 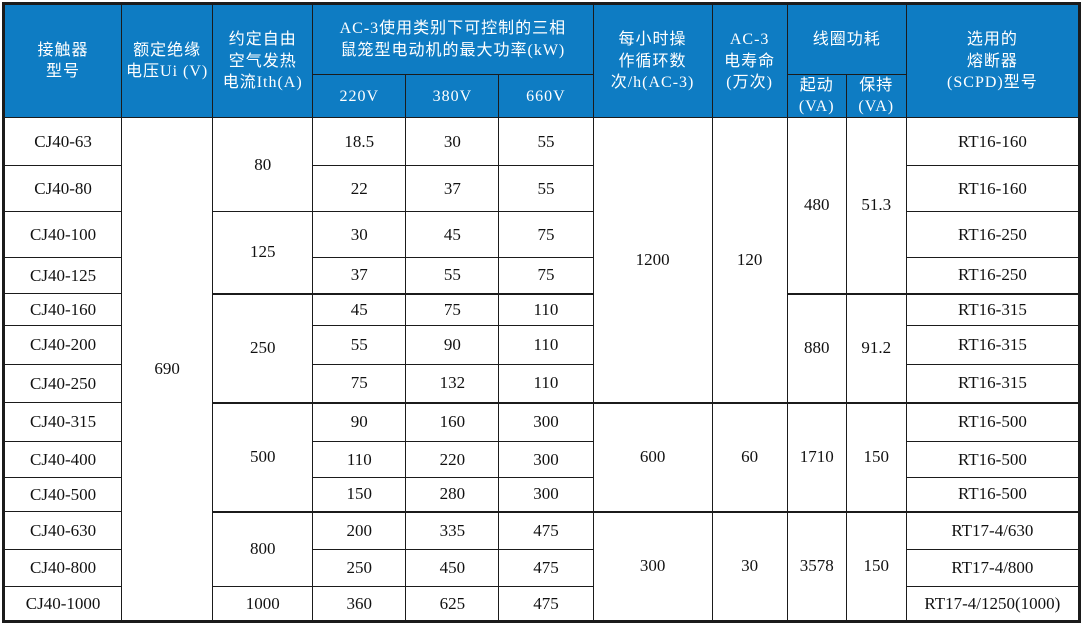 What do you see at coordinates (816, 96) in the screenshot?
I see `header-coil-start: 起动 (VA)` at bounding box center [816, 96].